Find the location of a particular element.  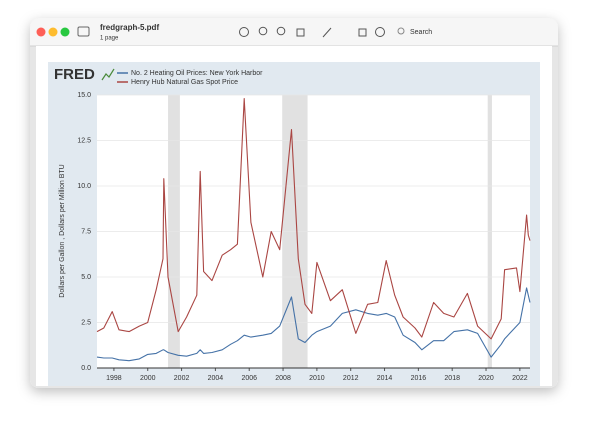

zoom-in-button is located at coordinates (281, 31).